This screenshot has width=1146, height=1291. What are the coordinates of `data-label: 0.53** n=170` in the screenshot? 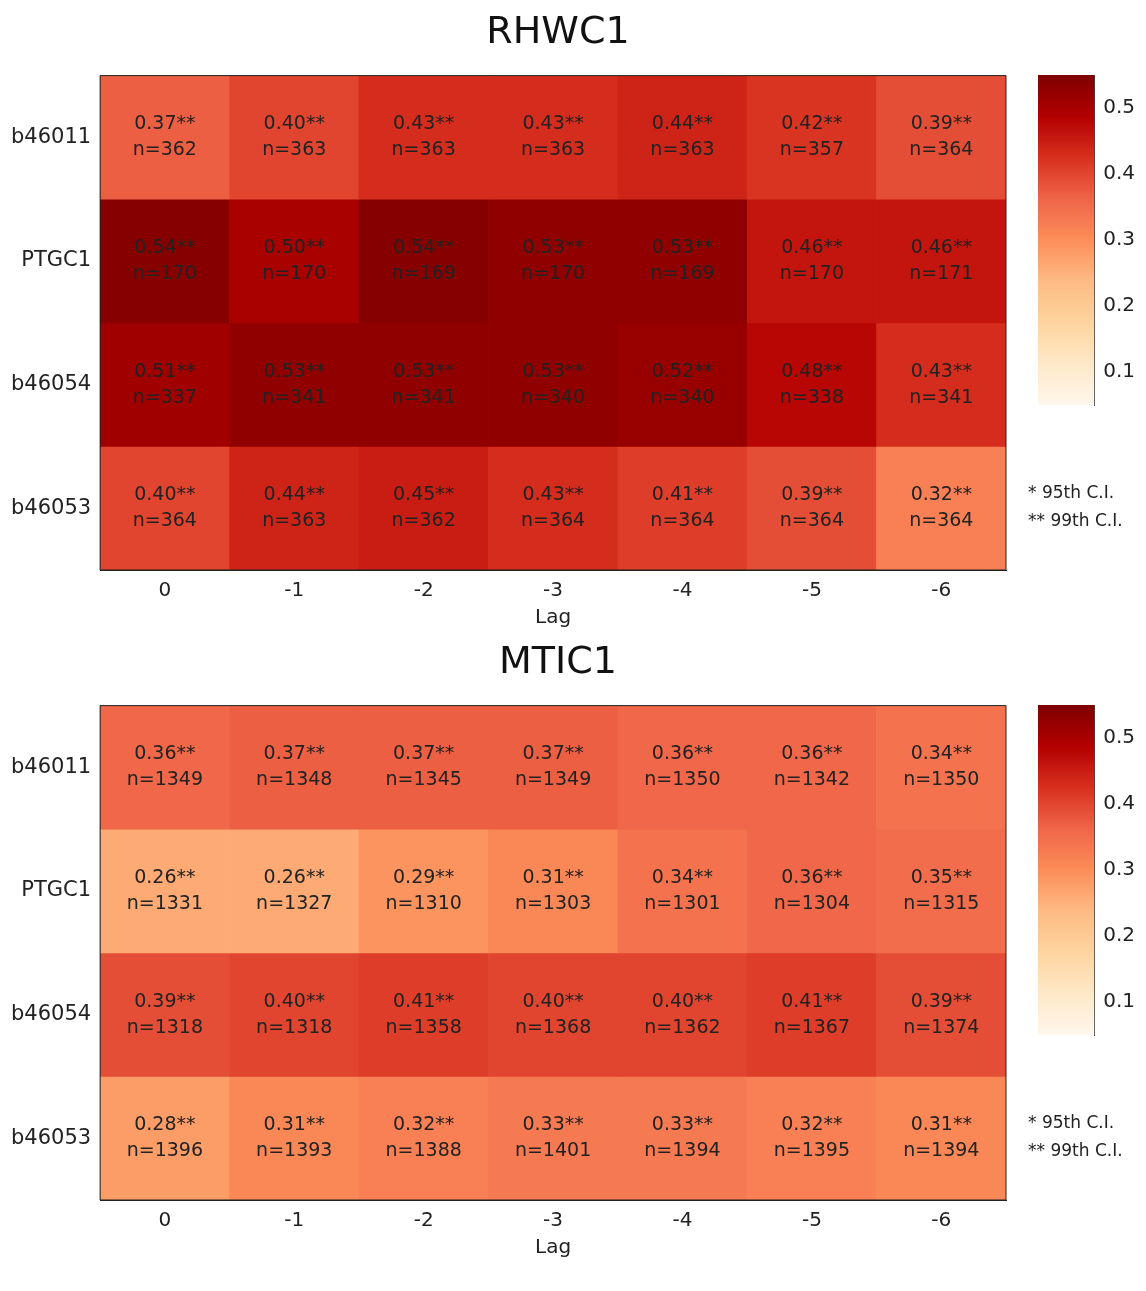 It's located at (553, 258).